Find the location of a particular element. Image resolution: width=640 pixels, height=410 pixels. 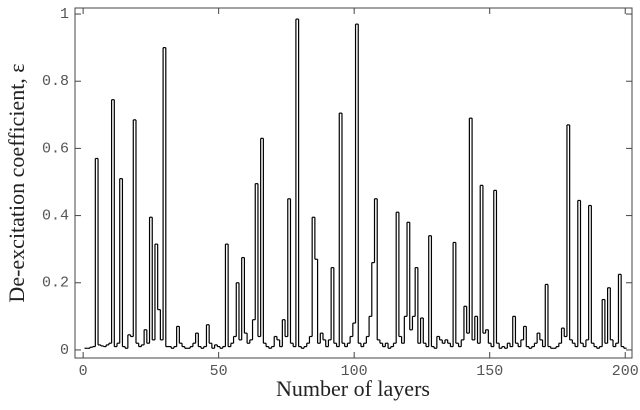

y-tick-label: 0.2 is located at coordinates (55, 283).